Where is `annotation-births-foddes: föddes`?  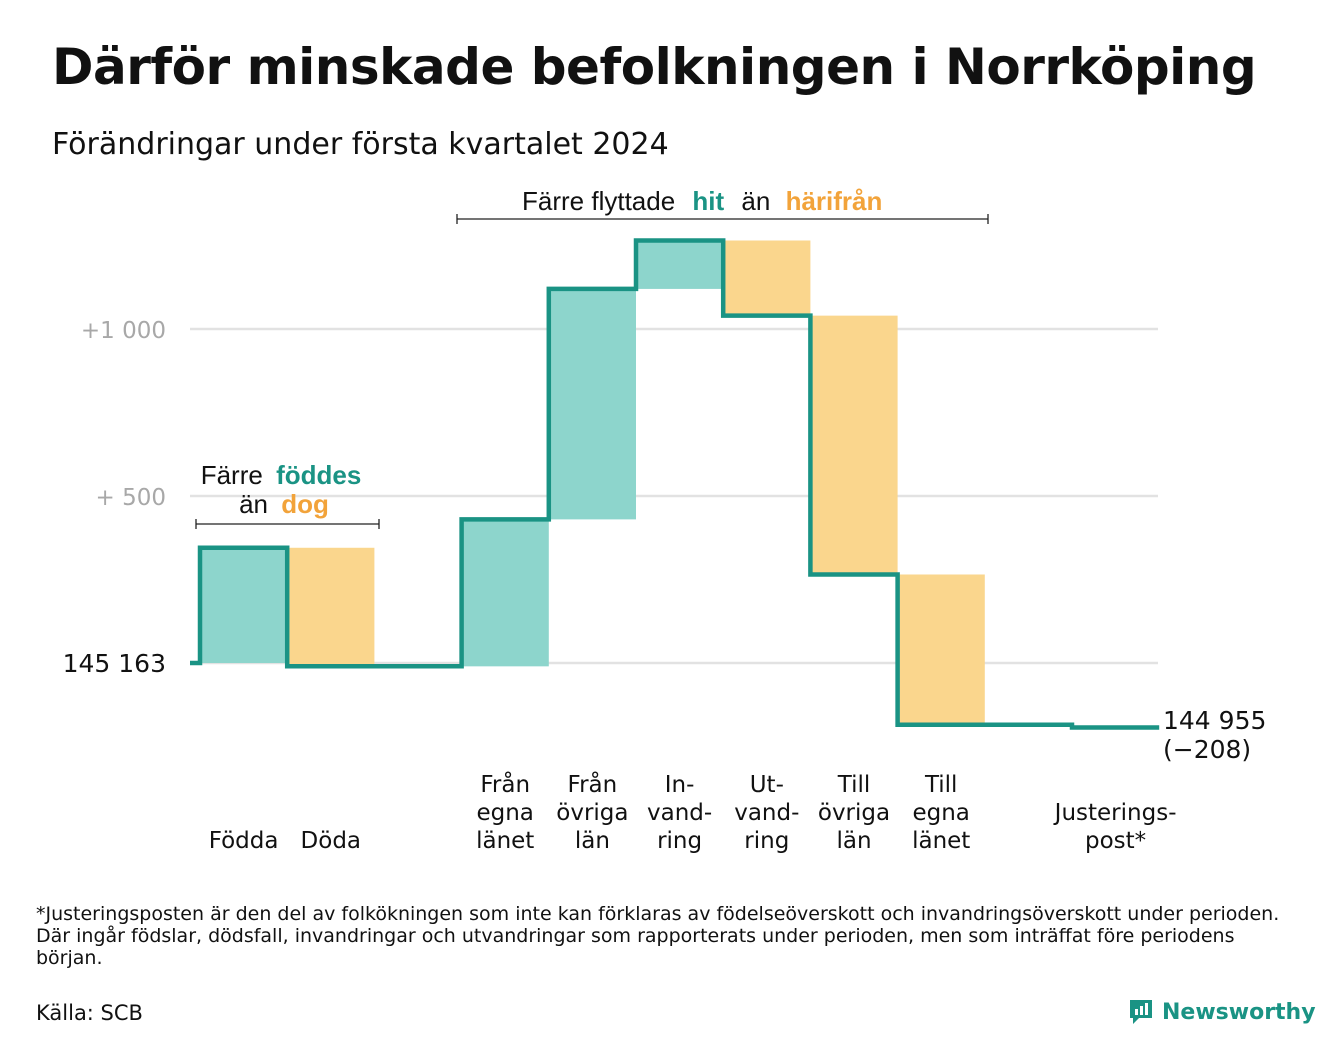 annotation-births-foddes: föddes is located at coordinates (318, 475).